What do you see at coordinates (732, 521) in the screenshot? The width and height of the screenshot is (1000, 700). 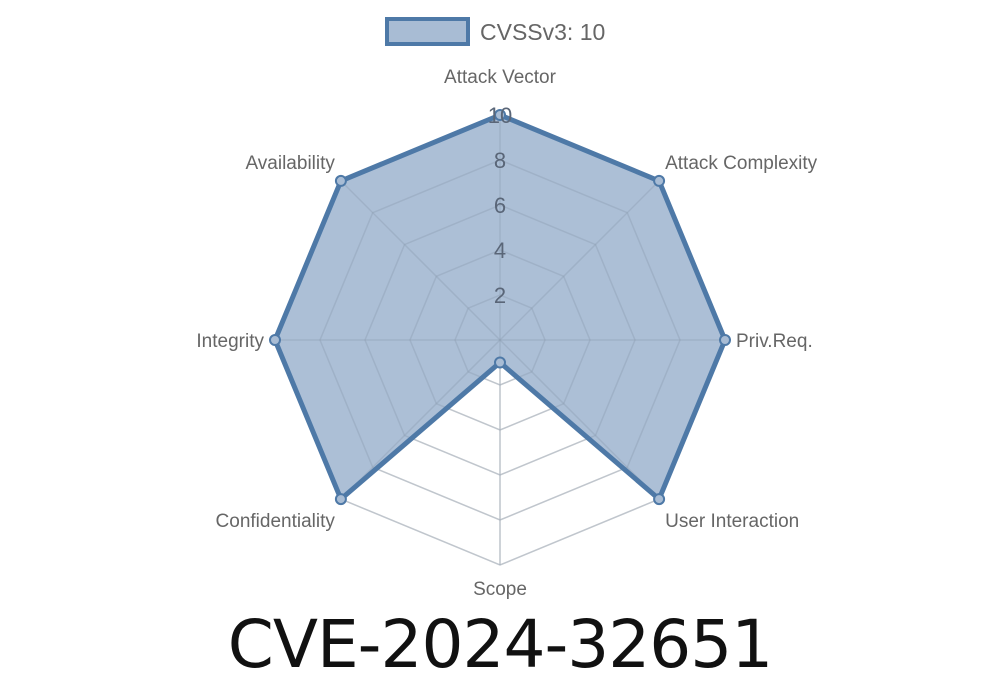 I see `axis-label: User Interaction` at bounding box center [732, 521].